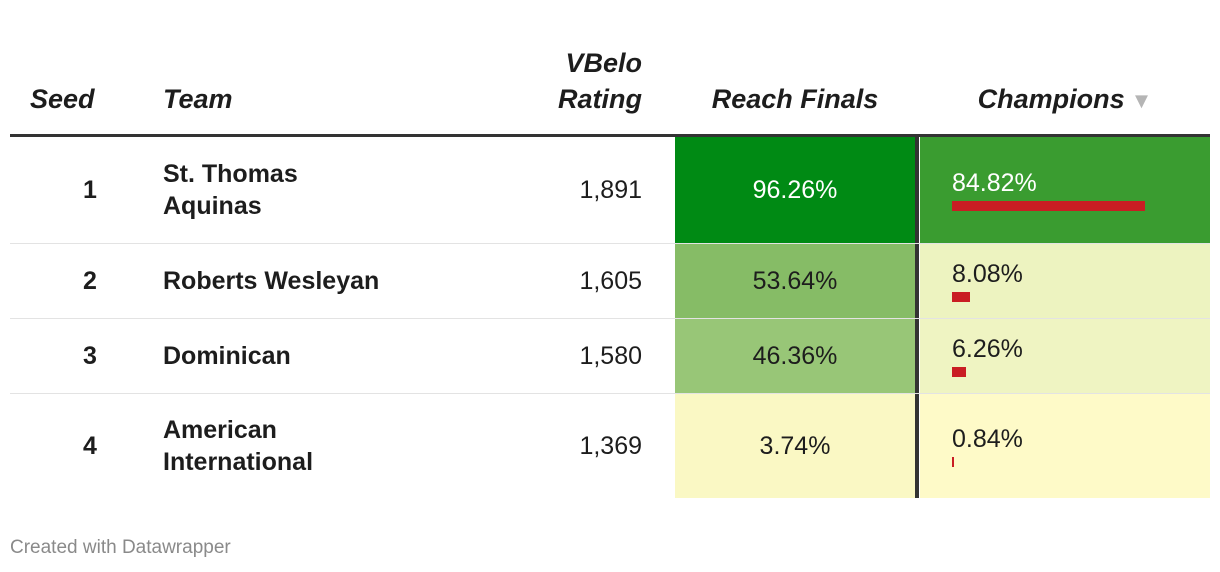  I want to click on champions-value: 6.26%, so click(987, 349).